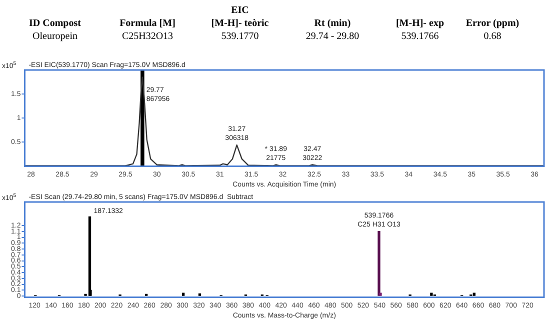 The image size is (550, 321). I want to click on text: Rt (min), so click(332, 23).